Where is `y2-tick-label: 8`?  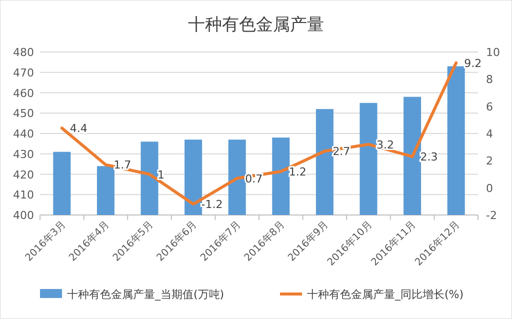 y2-tick-label: 8 is located at coordinates (489, 79).